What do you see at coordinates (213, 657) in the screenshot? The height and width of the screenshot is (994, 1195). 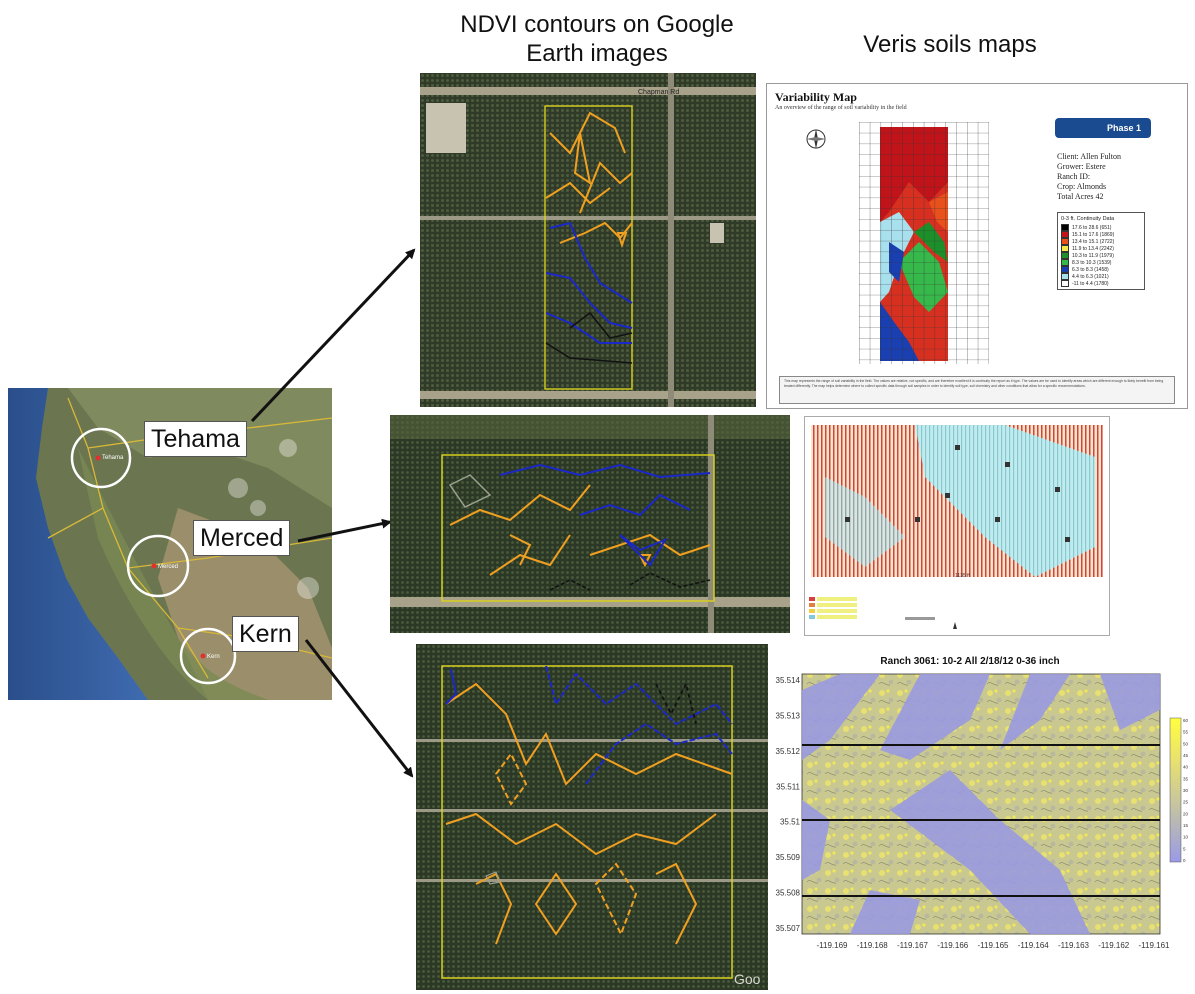 I see `map-label-kern: Kern` at bounding box center [213, 657].